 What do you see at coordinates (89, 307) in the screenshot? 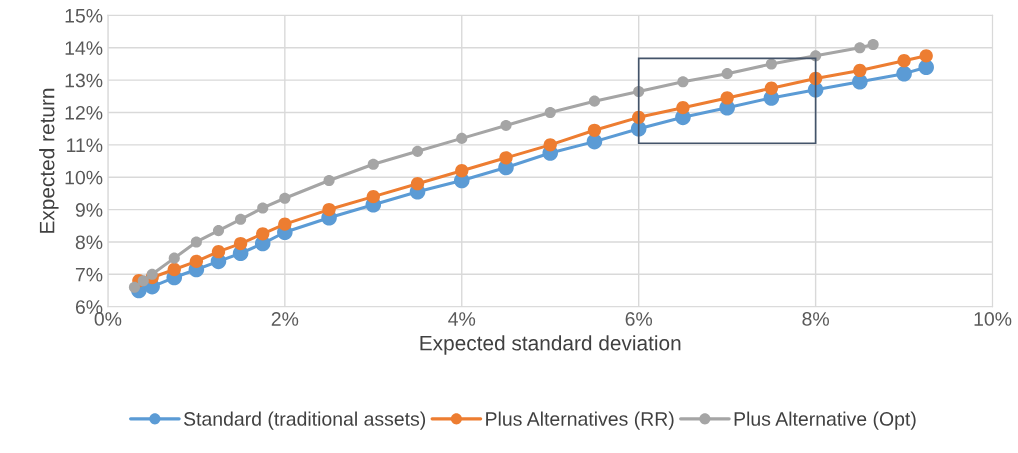
I see `y-tick-label: 6%` at bounding box center [89, 307].